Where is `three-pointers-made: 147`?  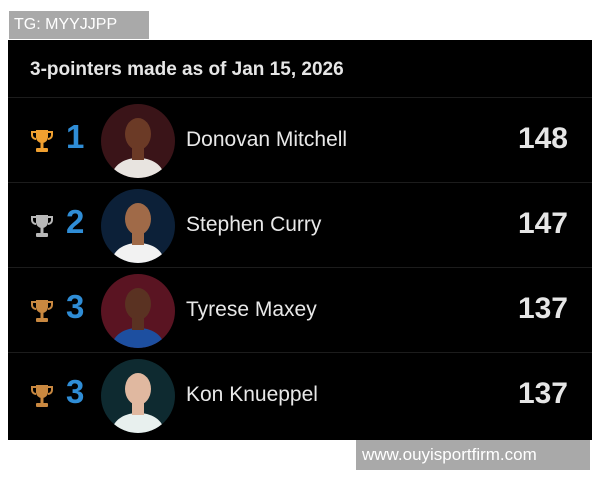
three-pointers-made: 147 is located at coordinates (542, 223).